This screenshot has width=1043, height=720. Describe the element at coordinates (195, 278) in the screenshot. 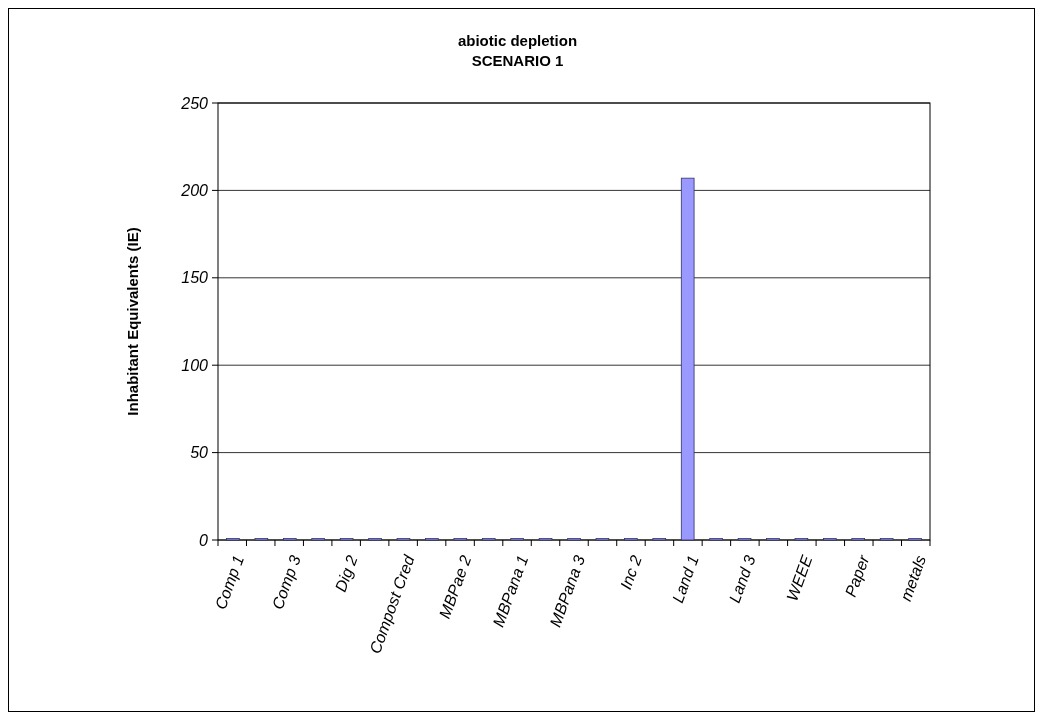

I see `y-tick-label: 150` at that location.